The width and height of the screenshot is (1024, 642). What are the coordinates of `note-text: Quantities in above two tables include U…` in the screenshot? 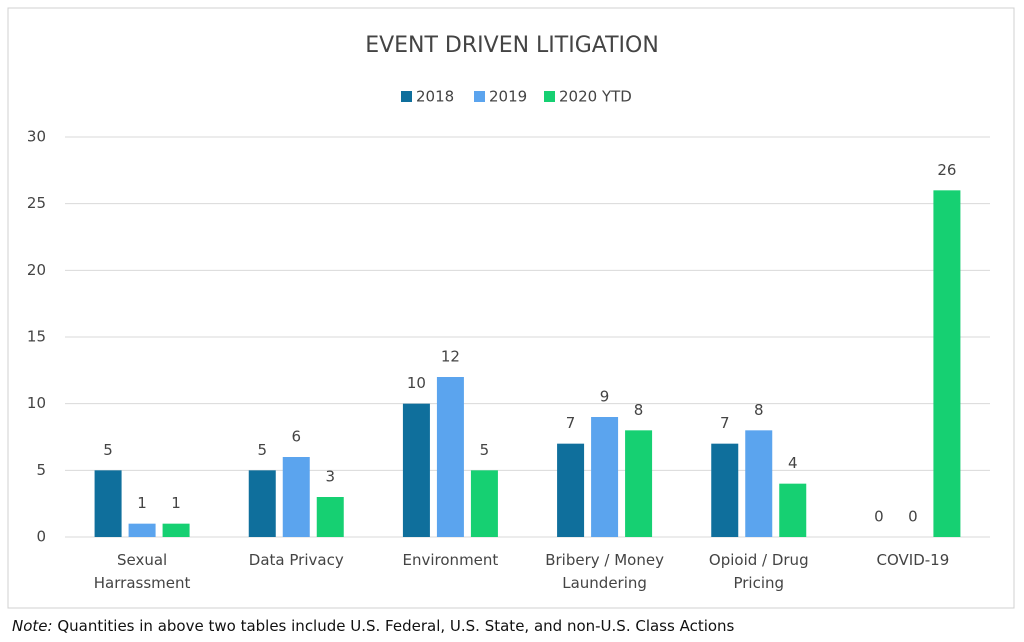 It's located at (396, 626).